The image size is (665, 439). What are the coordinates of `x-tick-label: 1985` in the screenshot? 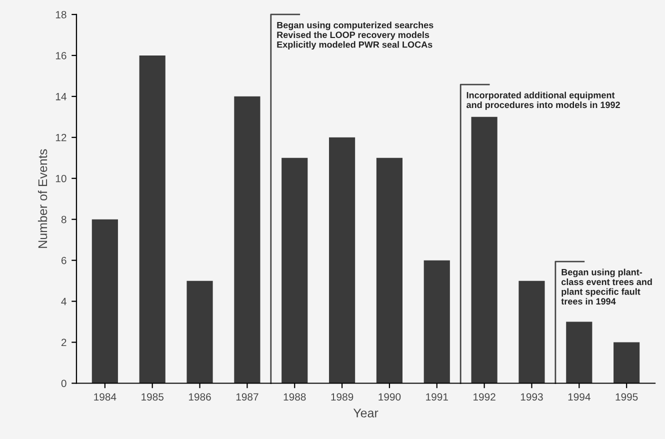 It's located at (153, 397).